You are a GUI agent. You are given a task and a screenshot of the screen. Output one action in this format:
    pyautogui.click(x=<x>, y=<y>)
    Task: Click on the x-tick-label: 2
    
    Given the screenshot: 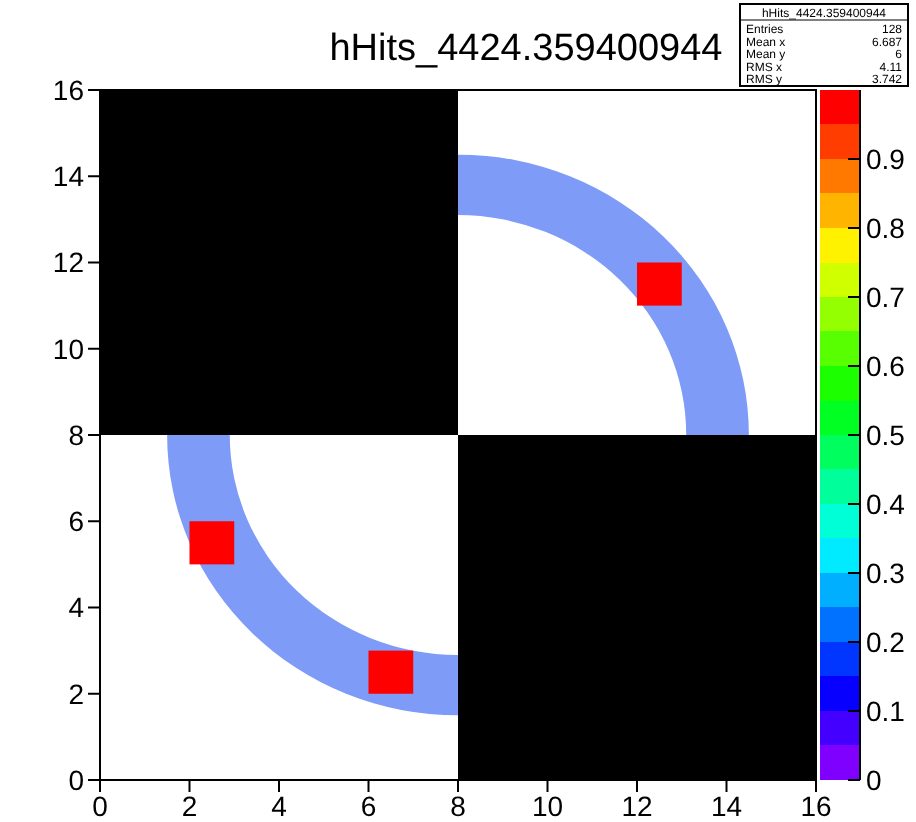 What is the action you would take?
    pyautogui.click(x=189, y=805)
    